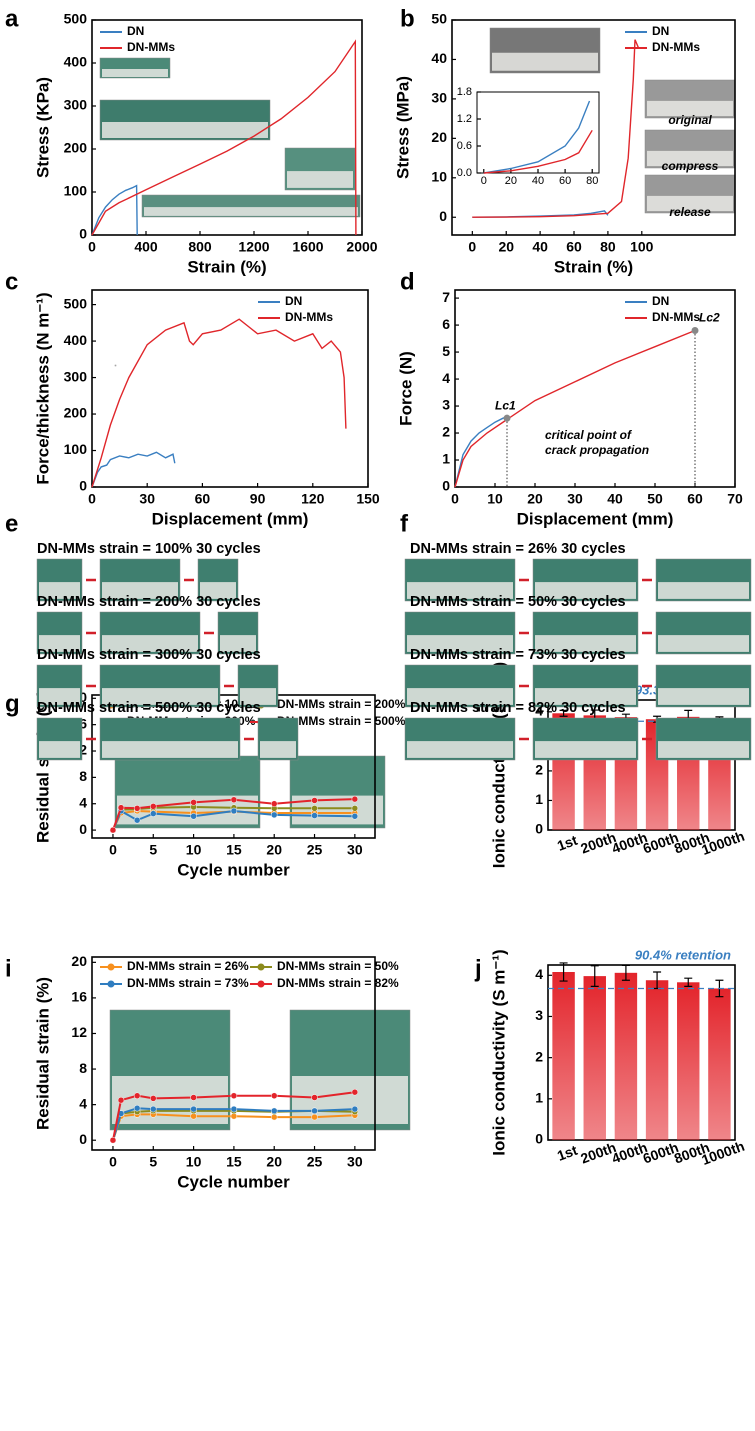  What do you see at coordinates (565, 181) in the screenshot?
I see `x-tick-label: 60` at bounding box center [565, 181].